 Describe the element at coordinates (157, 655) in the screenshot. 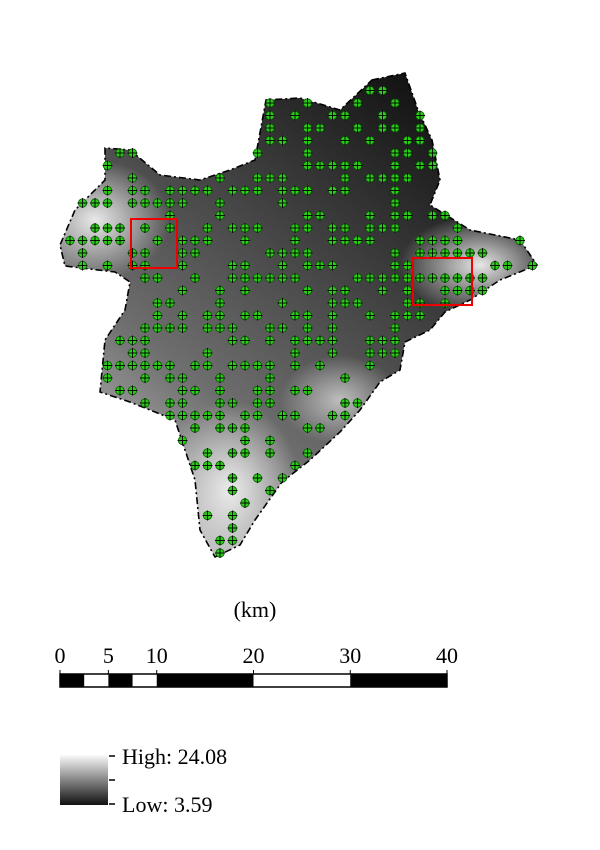

I see `scale-label: 10` at that location.